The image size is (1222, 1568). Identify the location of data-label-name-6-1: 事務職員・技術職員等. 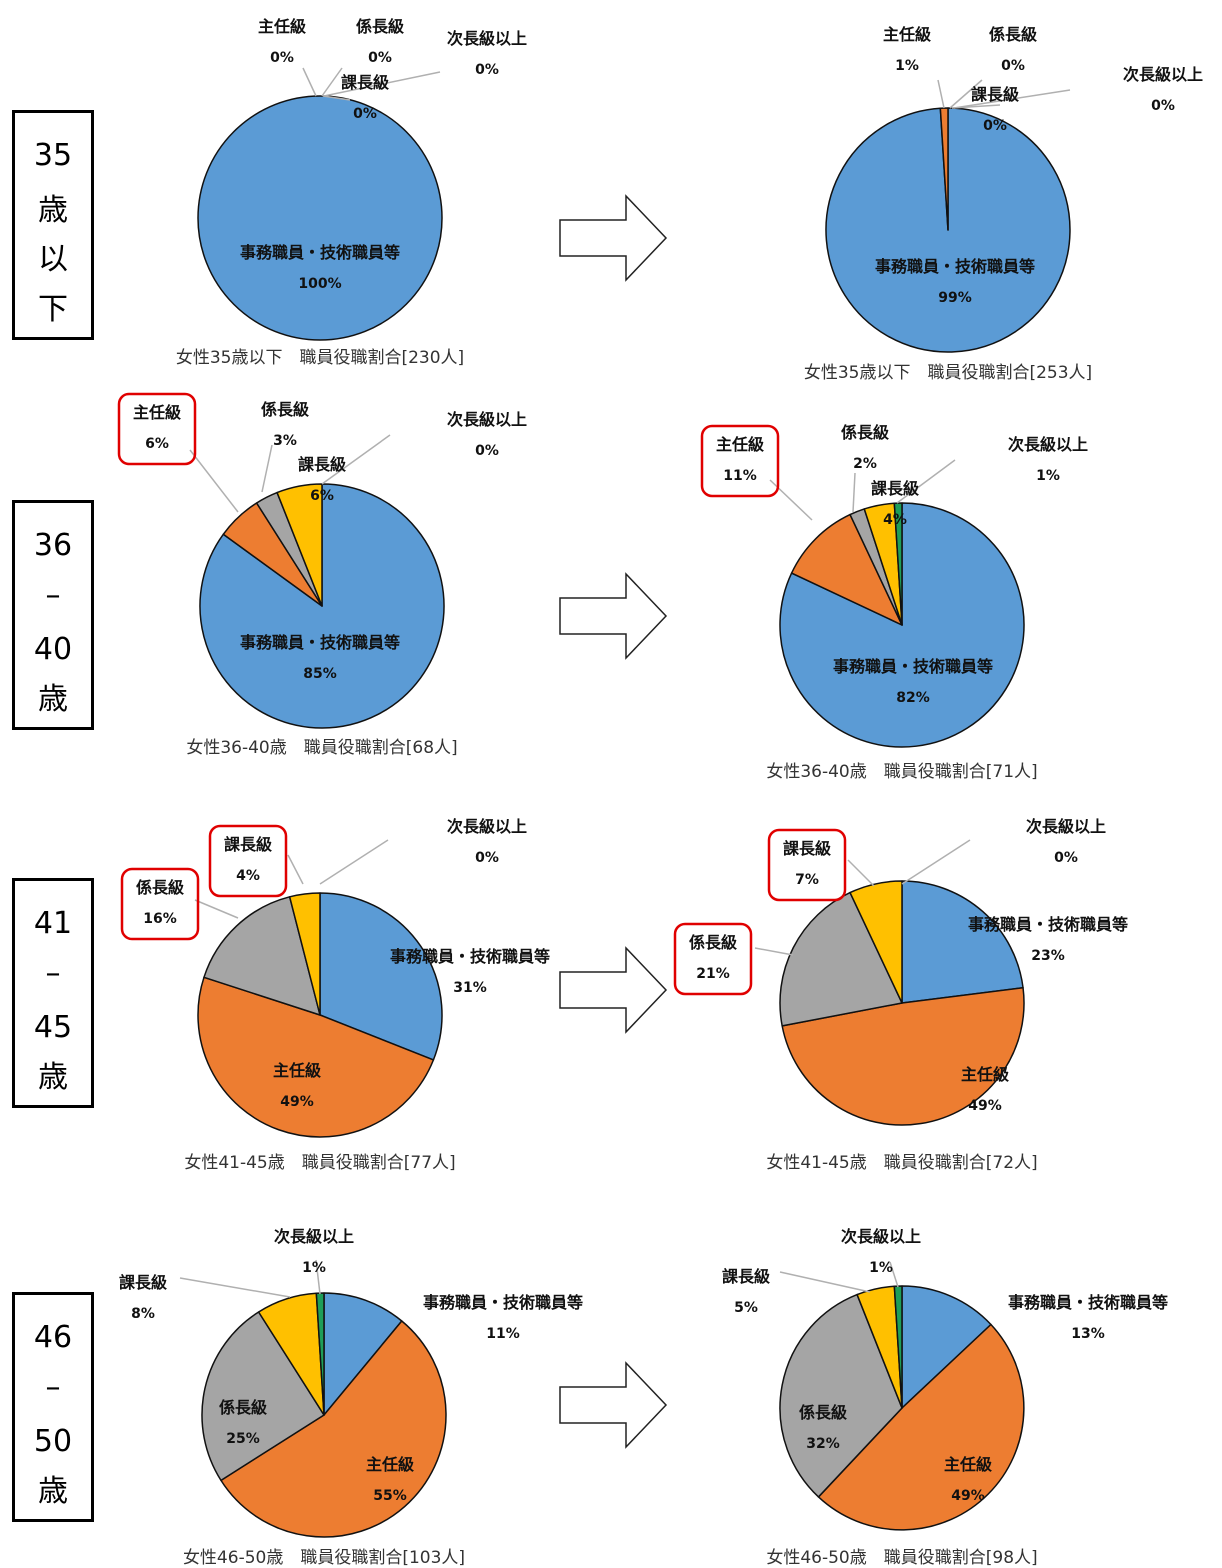
(1048, 924).